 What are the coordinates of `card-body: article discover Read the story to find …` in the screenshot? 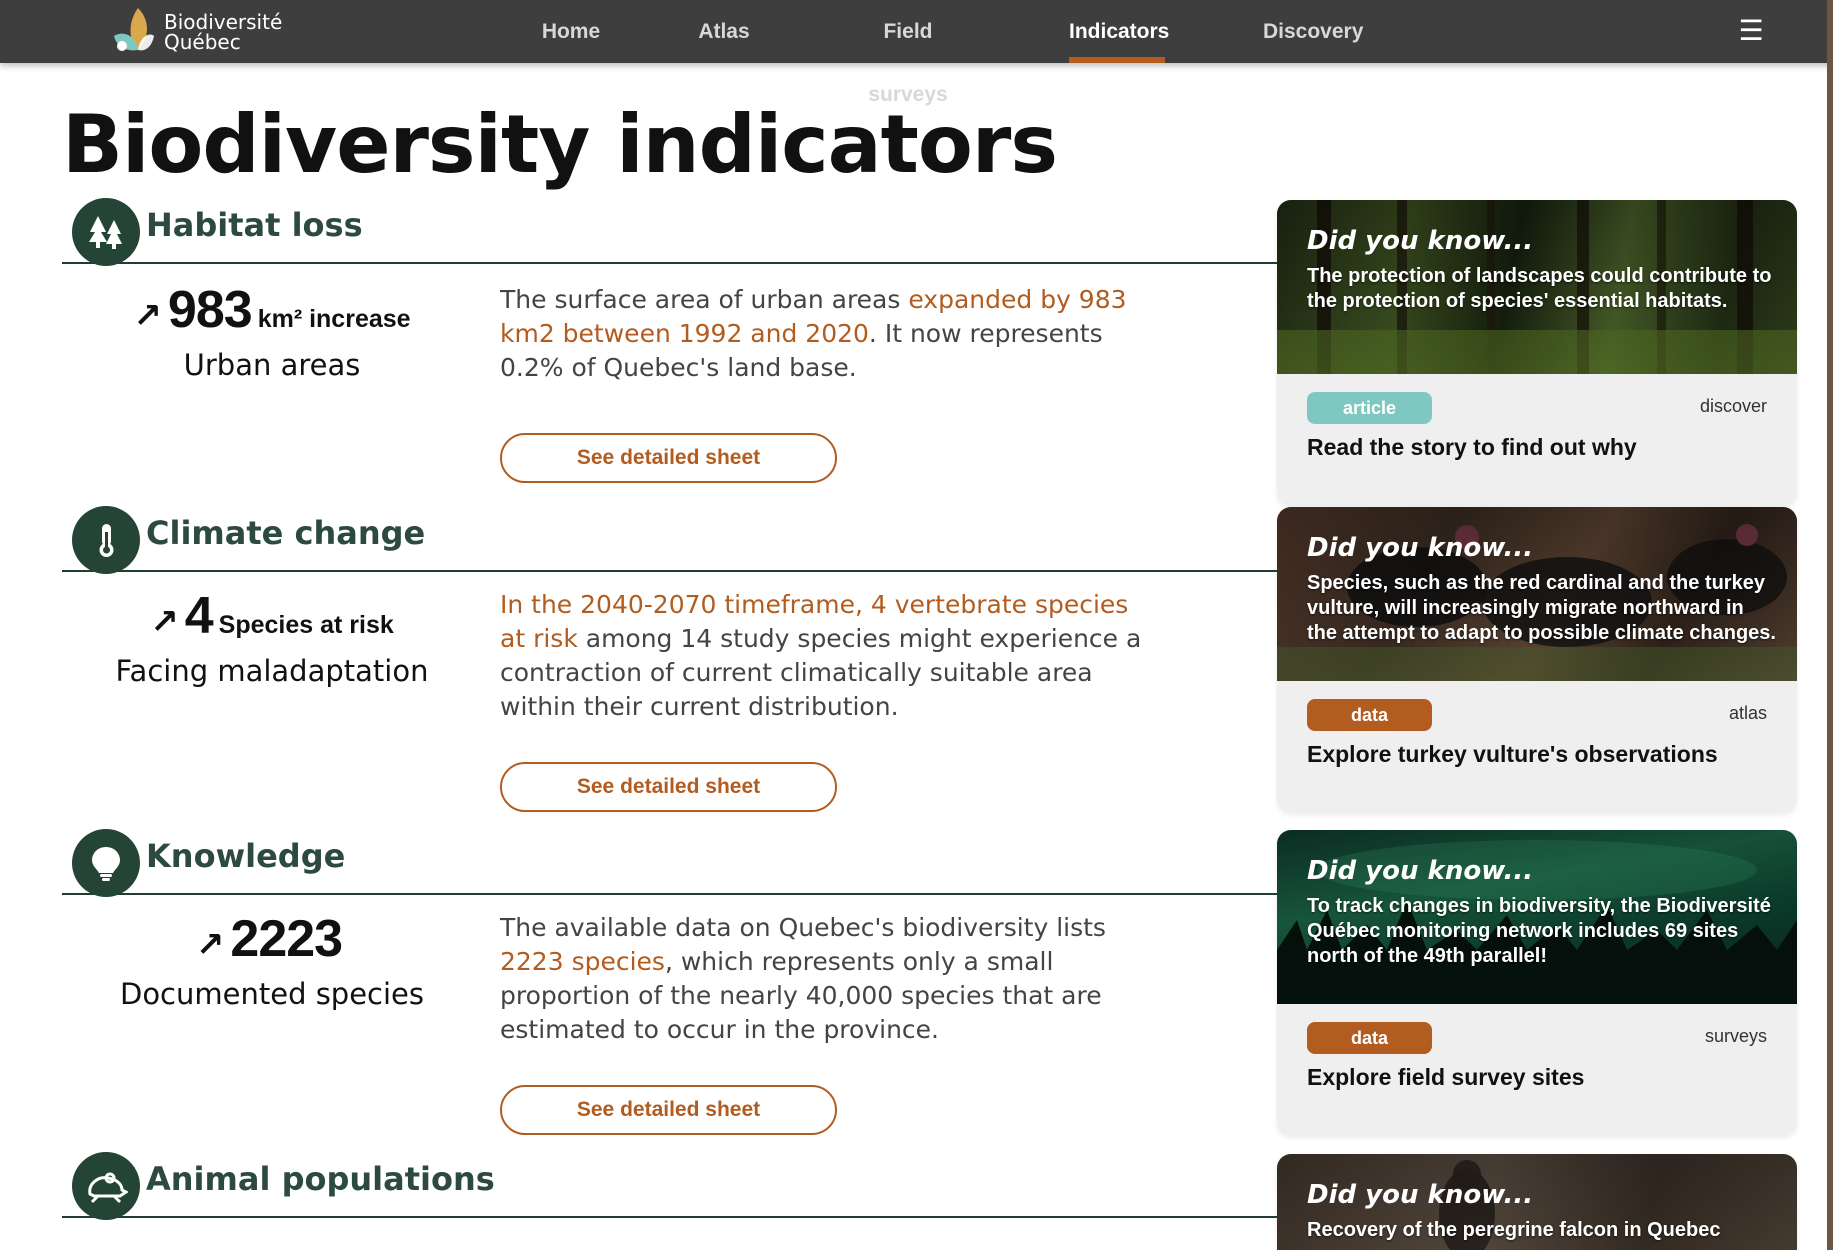 It's located at (1537, 440).